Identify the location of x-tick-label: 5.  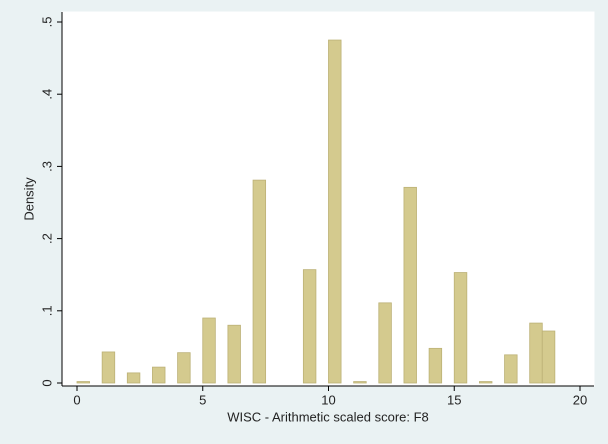
(202, 399).